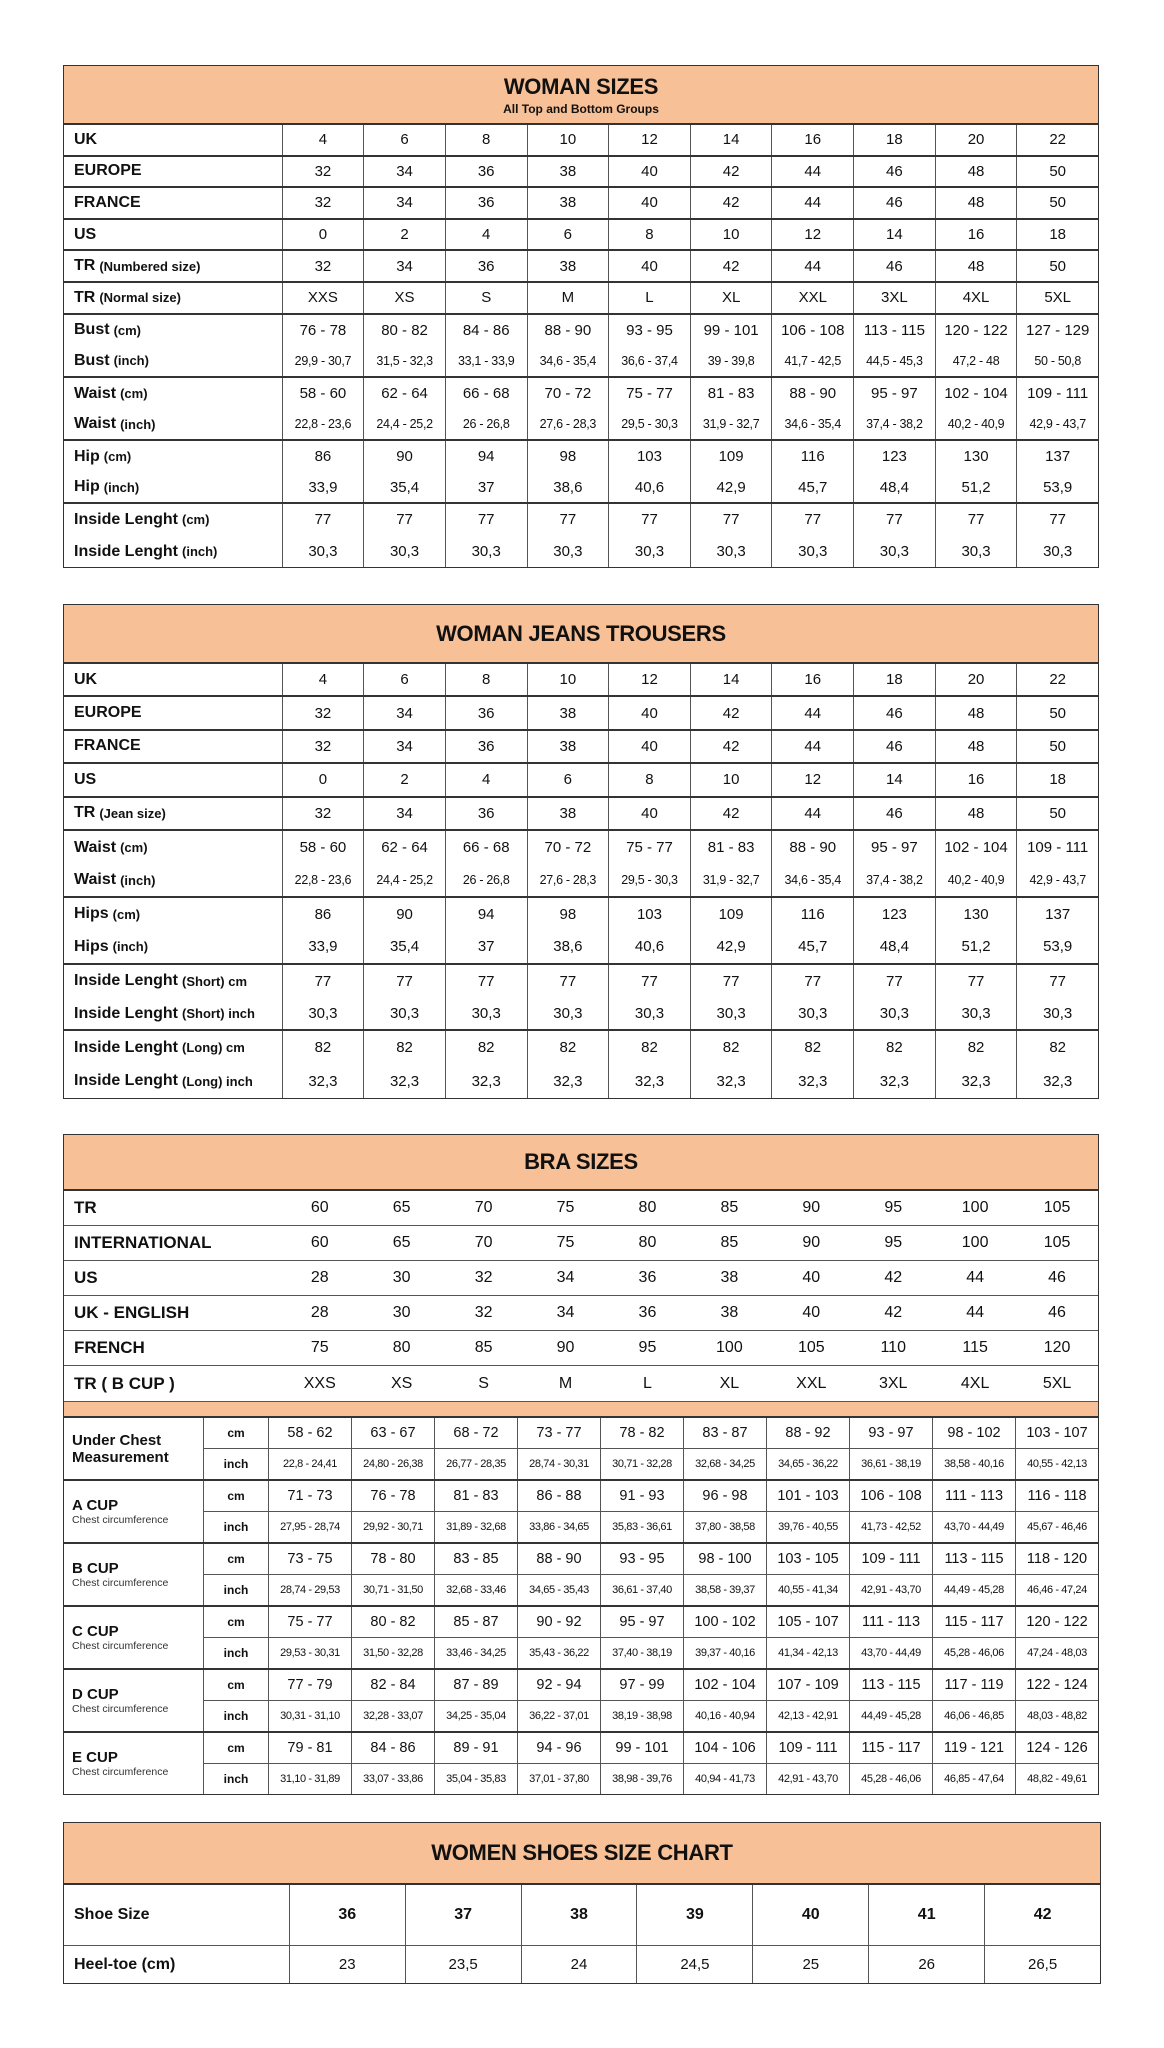 This screenshot has height=2048, width=1164. What do you see at coordinates (730, 914) in the screenshot?
I see `table-cell: 109` at bounding box center [730, 914].